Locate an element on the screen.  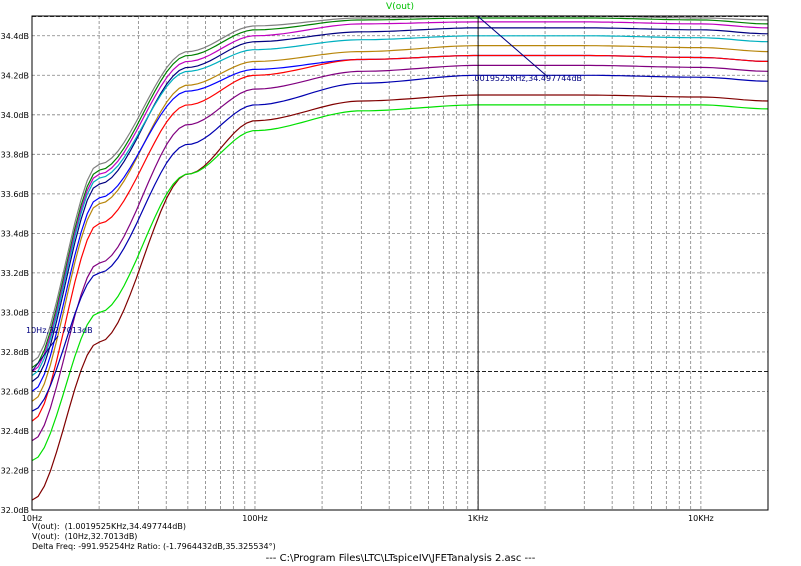
y-tick-label: 34.4dB is located at coordinates (15, 36).